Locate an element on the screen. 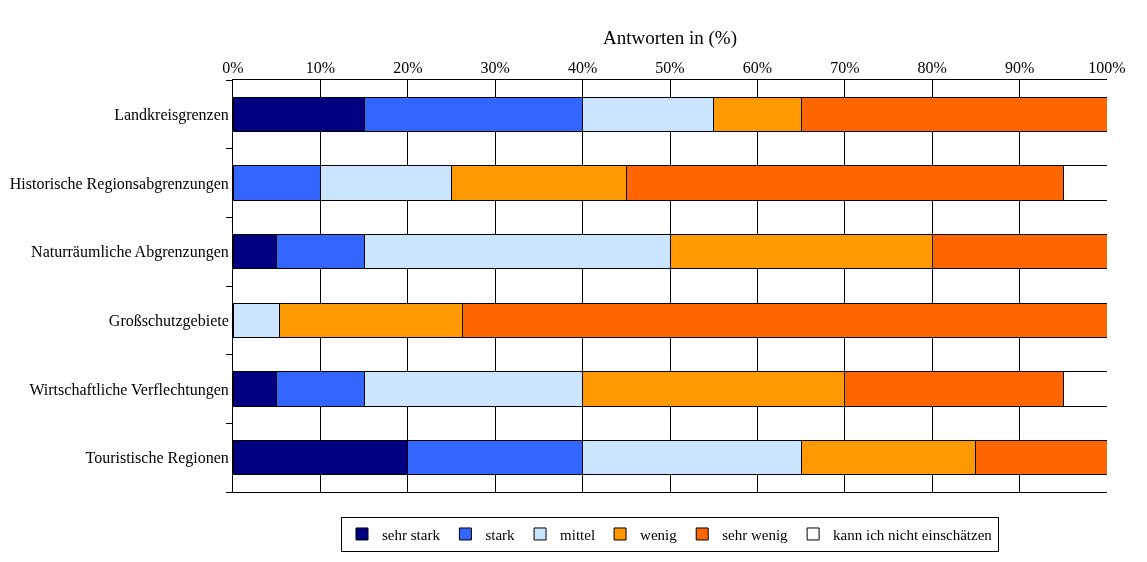 This screenshot has height=562, width=1147. y-tick-label: Touristische Regionen is located at coordinates (157, 458).